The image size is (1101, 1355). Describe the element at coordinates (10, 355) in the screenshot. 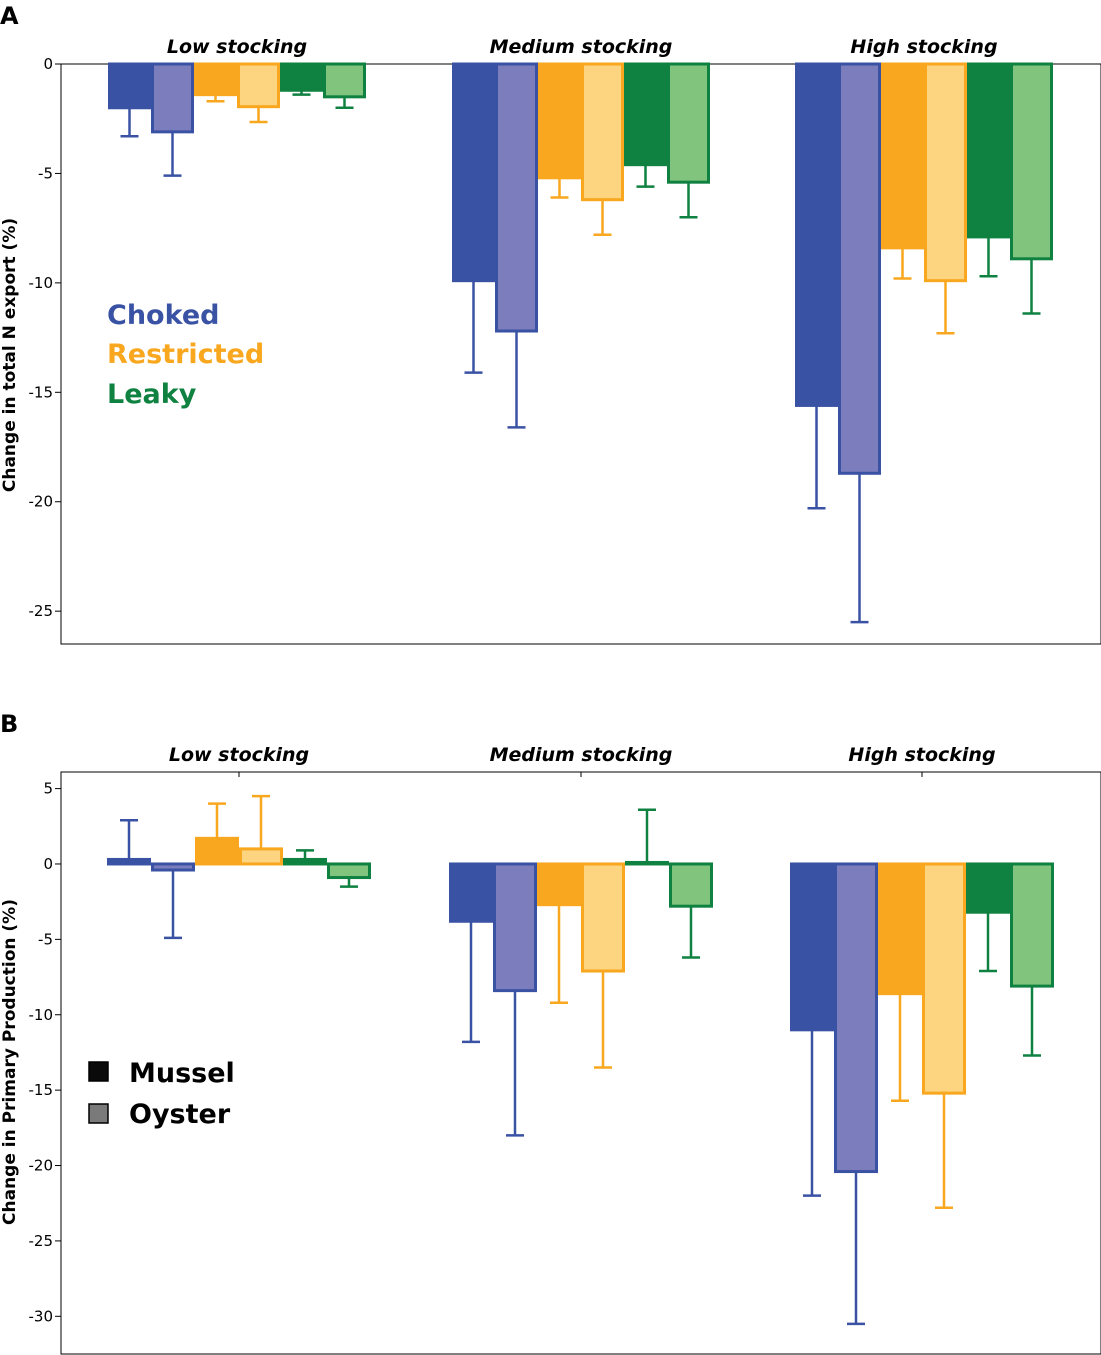

I see `y-axis-label-a: Change in total N export (%)` at that location.